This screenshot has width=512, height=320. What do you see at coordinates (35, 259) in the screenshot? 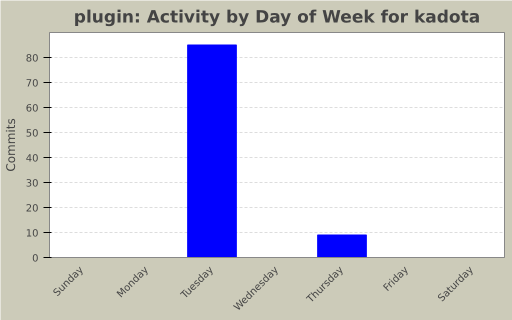
I see `y-tick-label: 0` at bounding box center [35, 259].